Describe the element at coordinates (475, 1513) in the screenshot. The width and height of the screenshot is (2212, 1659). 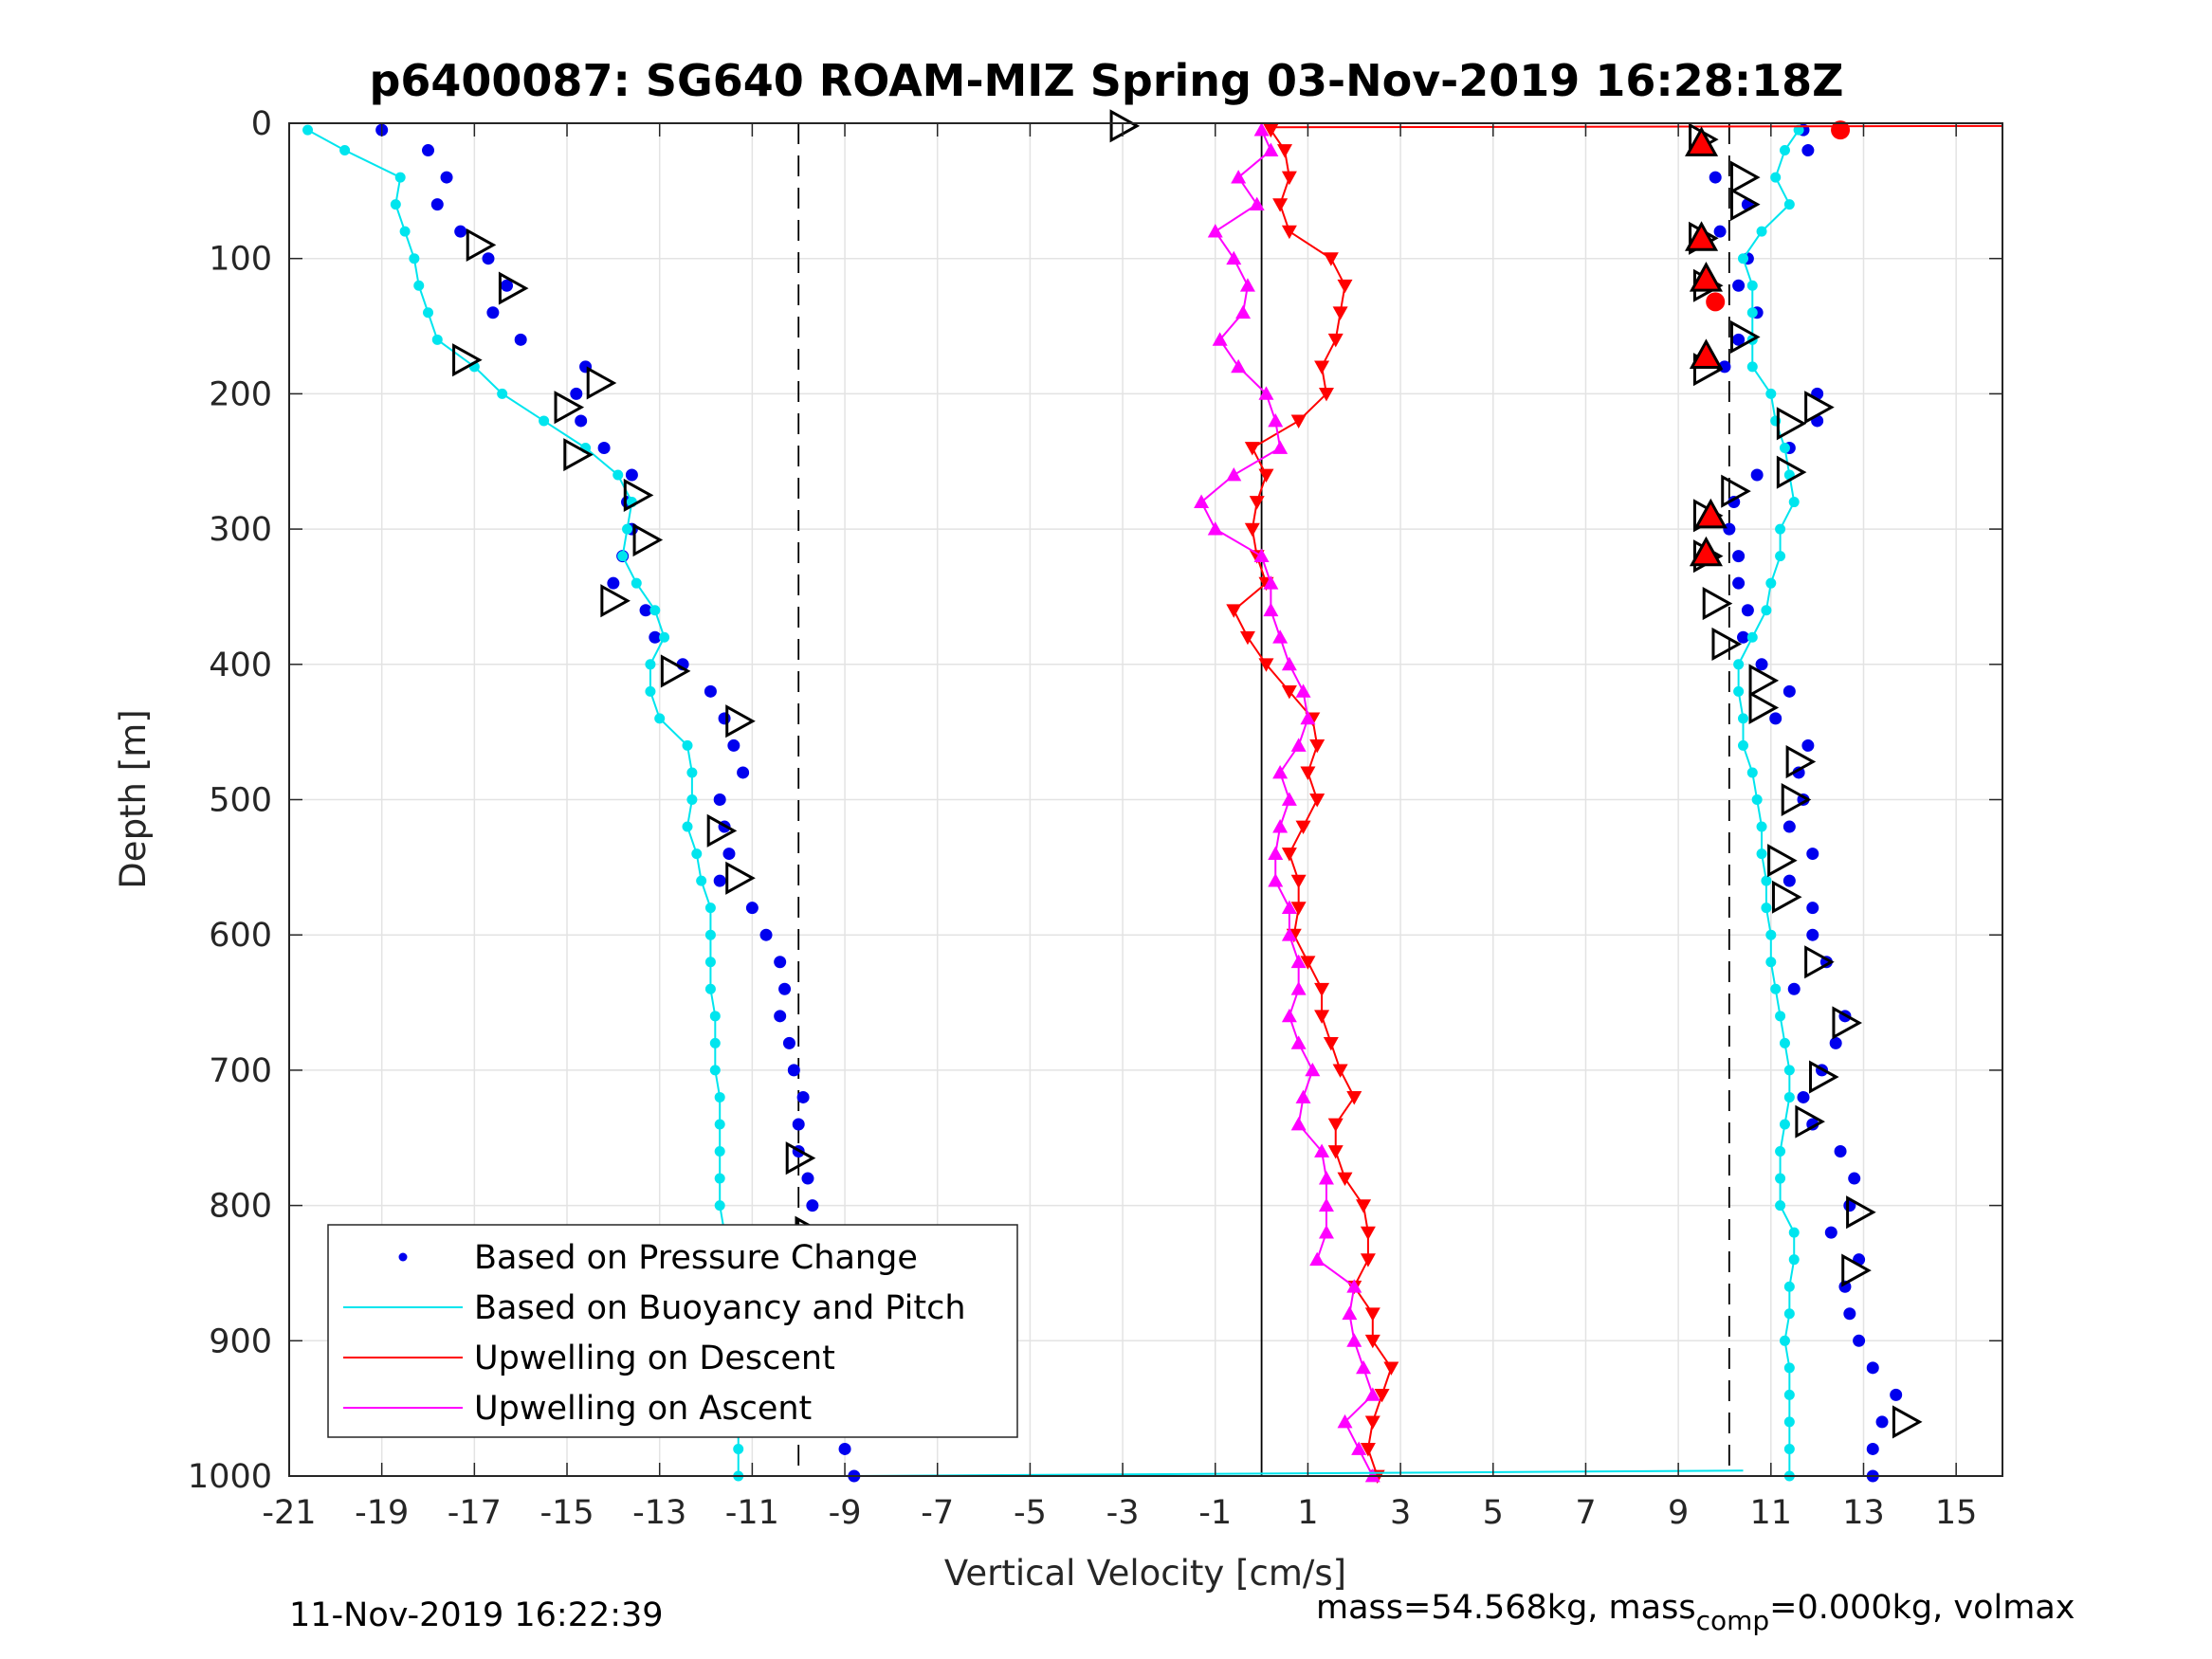
I see `x-tick-label: -17` at that location.